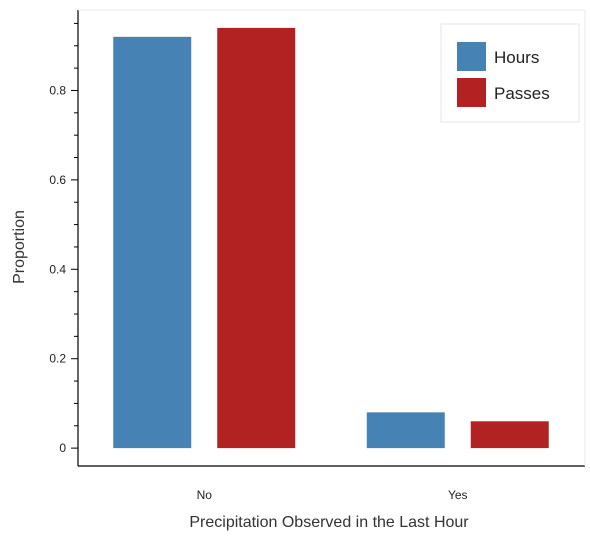 This screenshot has height=546, width=590. Describe the element at coordinates (256, 238) in the screenshot. I see `bar-passes-no` at that location.